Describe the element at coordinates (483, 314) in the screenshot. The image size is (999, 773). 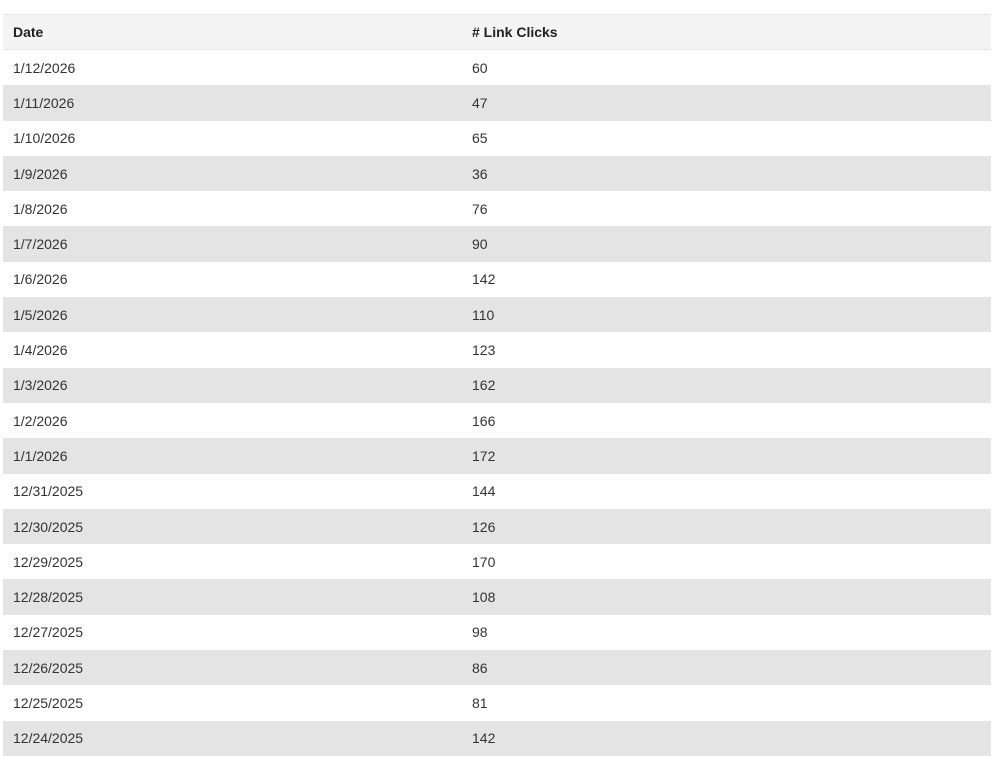
I see `link-clicks-cell: 110` at that location.